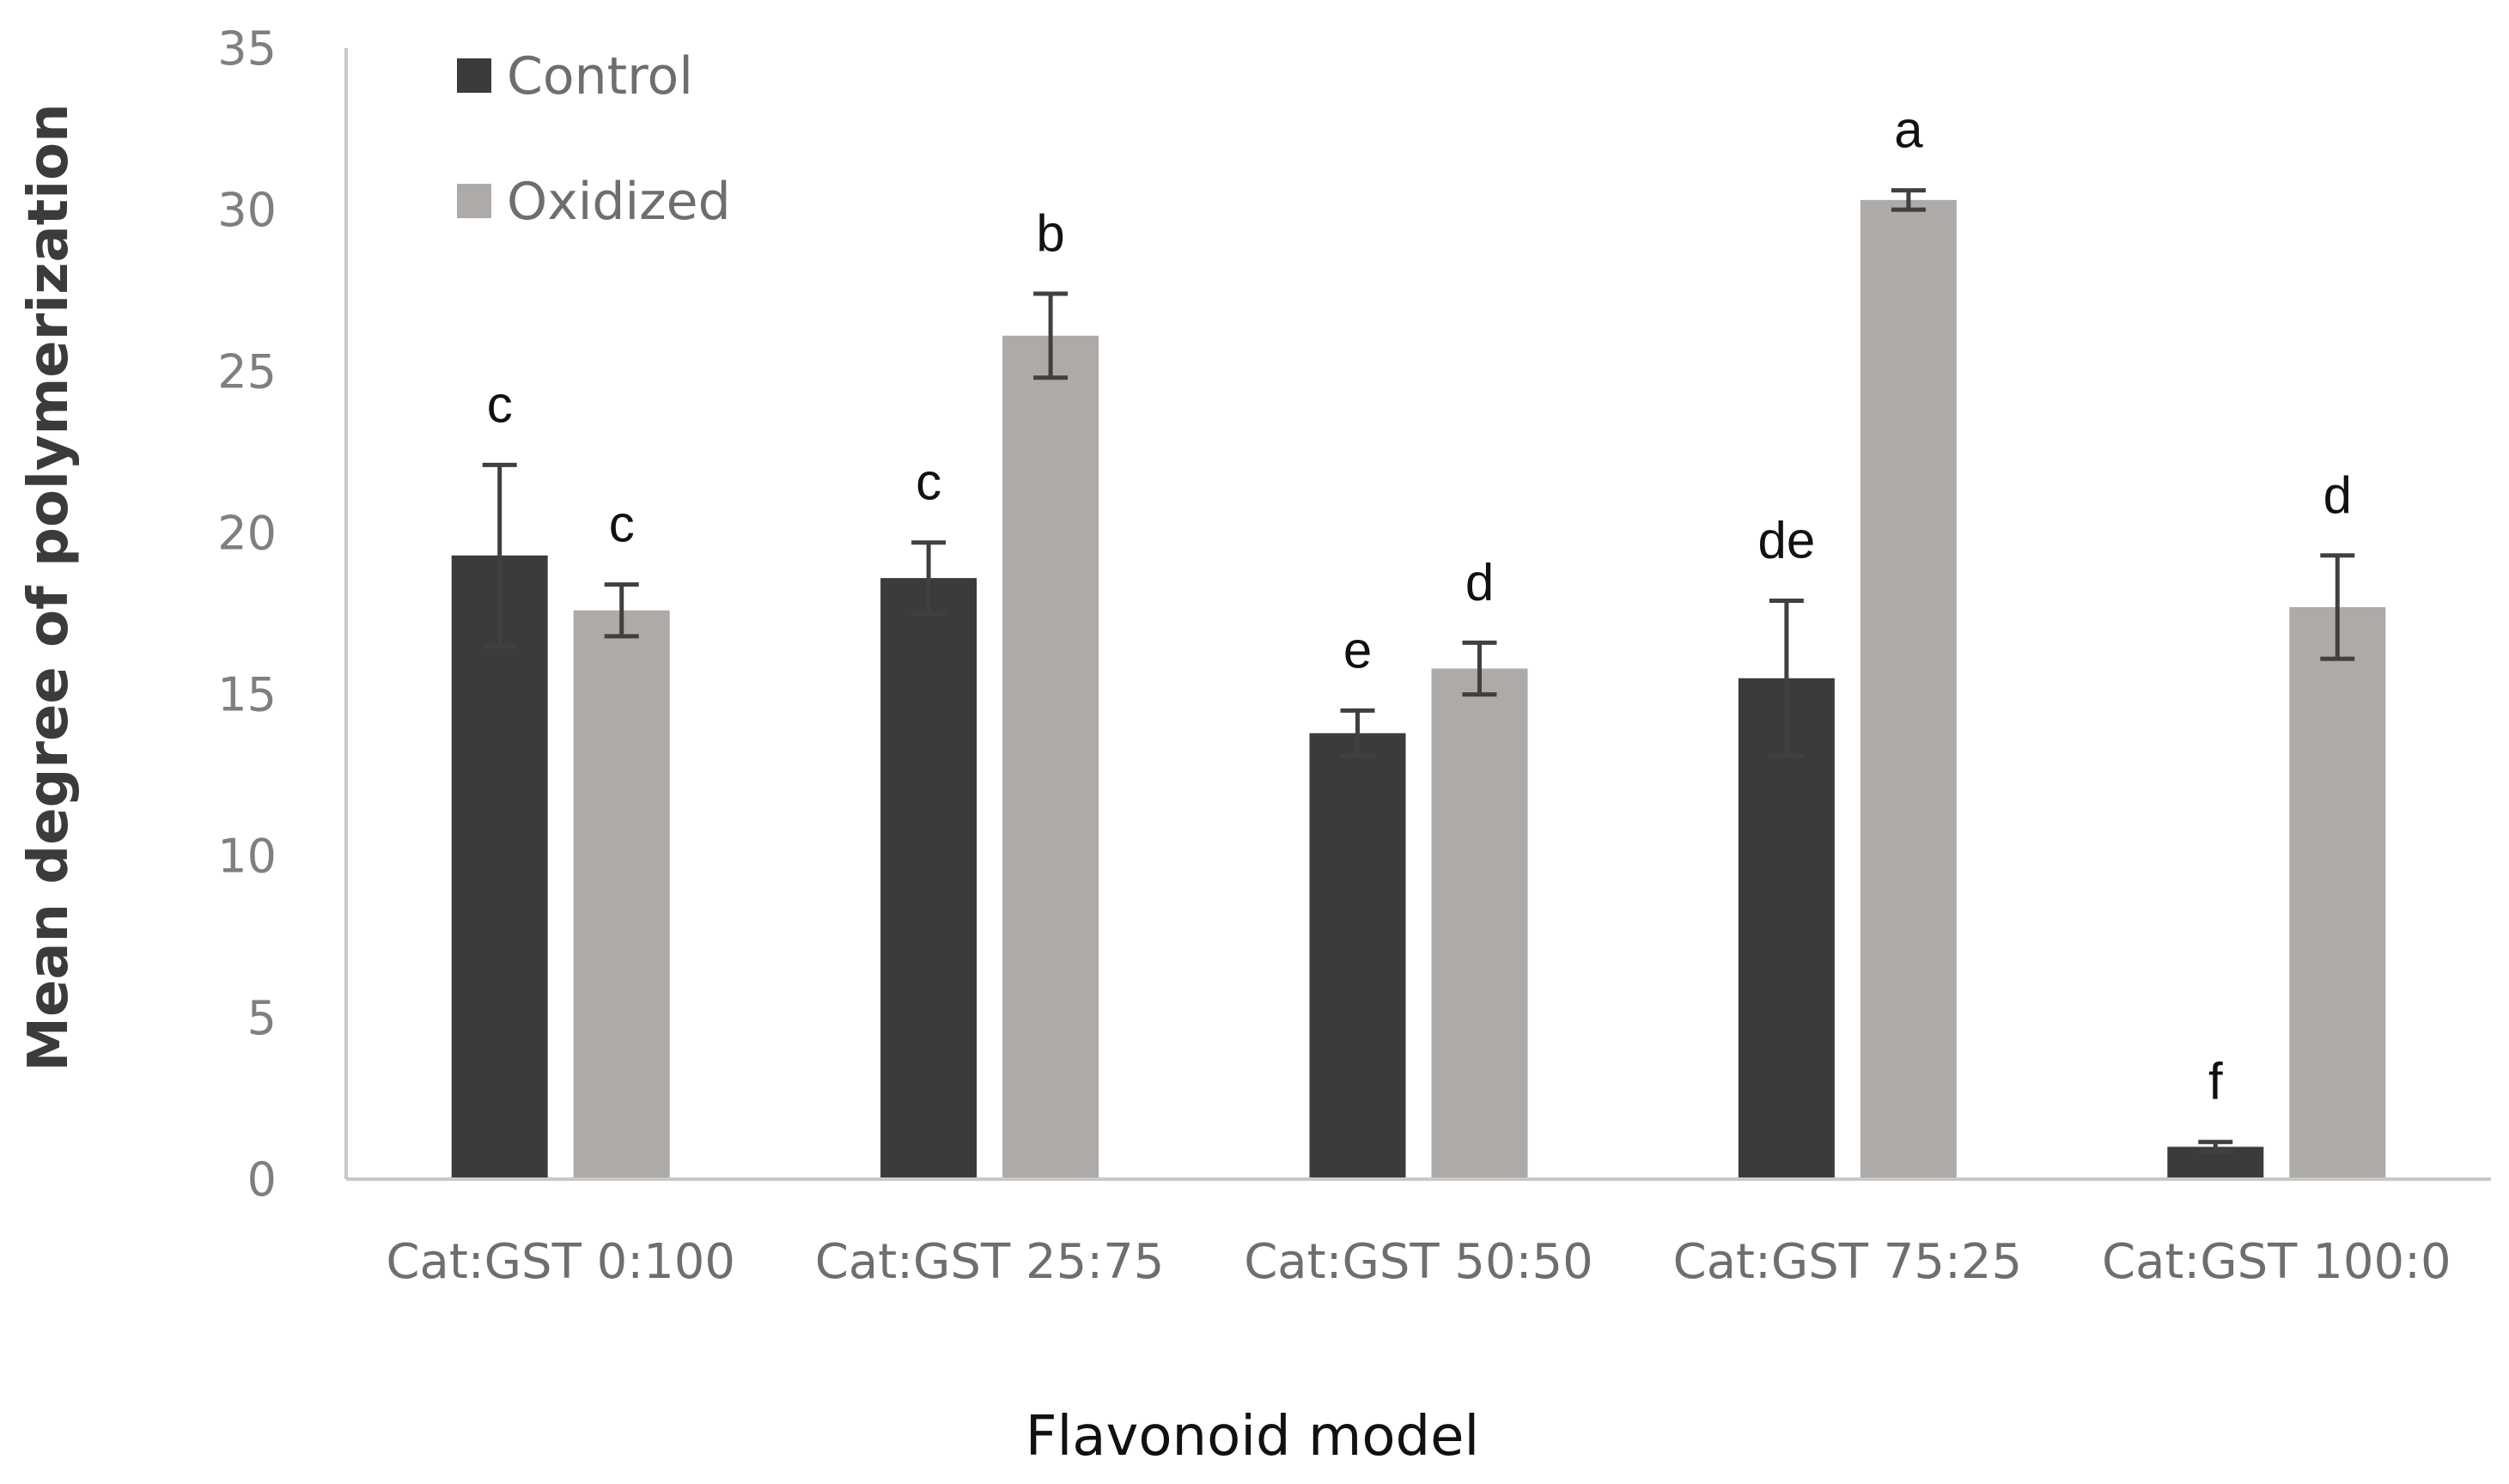 The image size is (2509, 1484). I want to click on x-axis-title: Flavonoid model, so click(1253, 1437).